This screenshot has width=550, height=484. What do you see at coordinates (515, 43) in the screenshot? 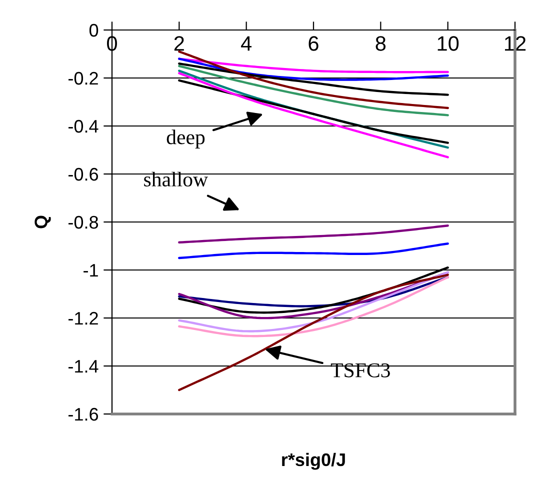
I see `x-tick-label: 12` at bounding box center [515, 43].